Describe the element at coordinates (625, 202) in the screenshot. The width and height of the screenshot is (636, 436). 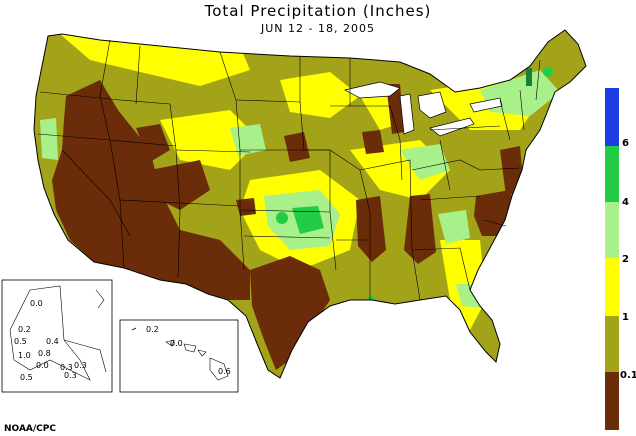
I see `legend-label-4: 4` at that location.